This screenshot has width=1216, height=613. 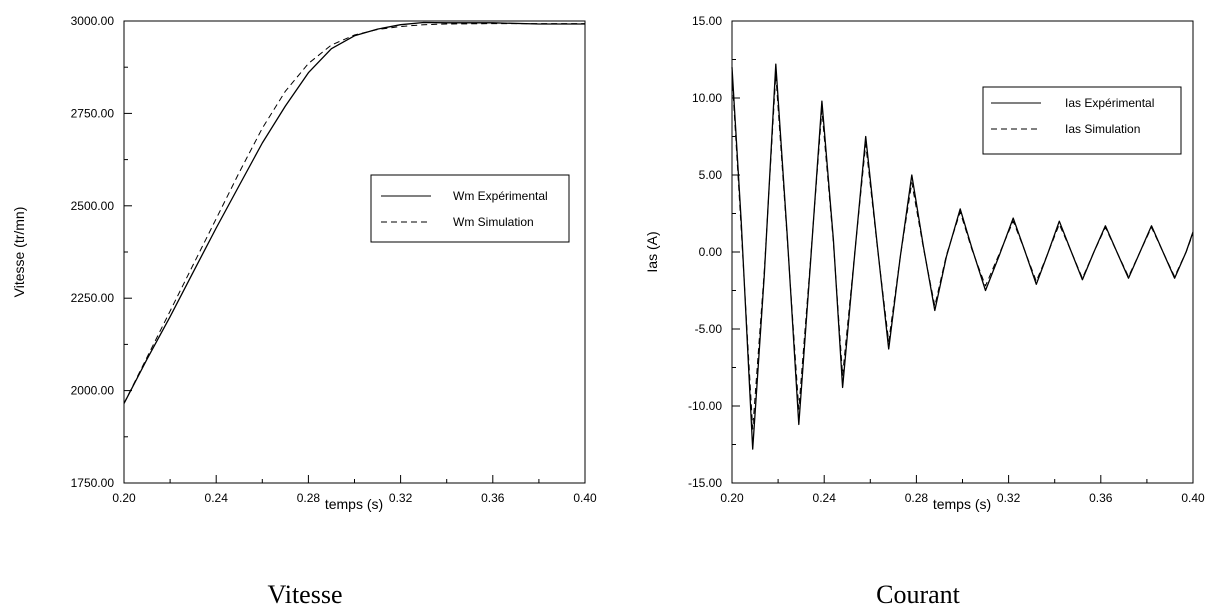 What do you see at coordinates (217, 498) in the screenshot?
I see `vitesse-x-tick-label: 0.24` at bounding box center [217, 498].